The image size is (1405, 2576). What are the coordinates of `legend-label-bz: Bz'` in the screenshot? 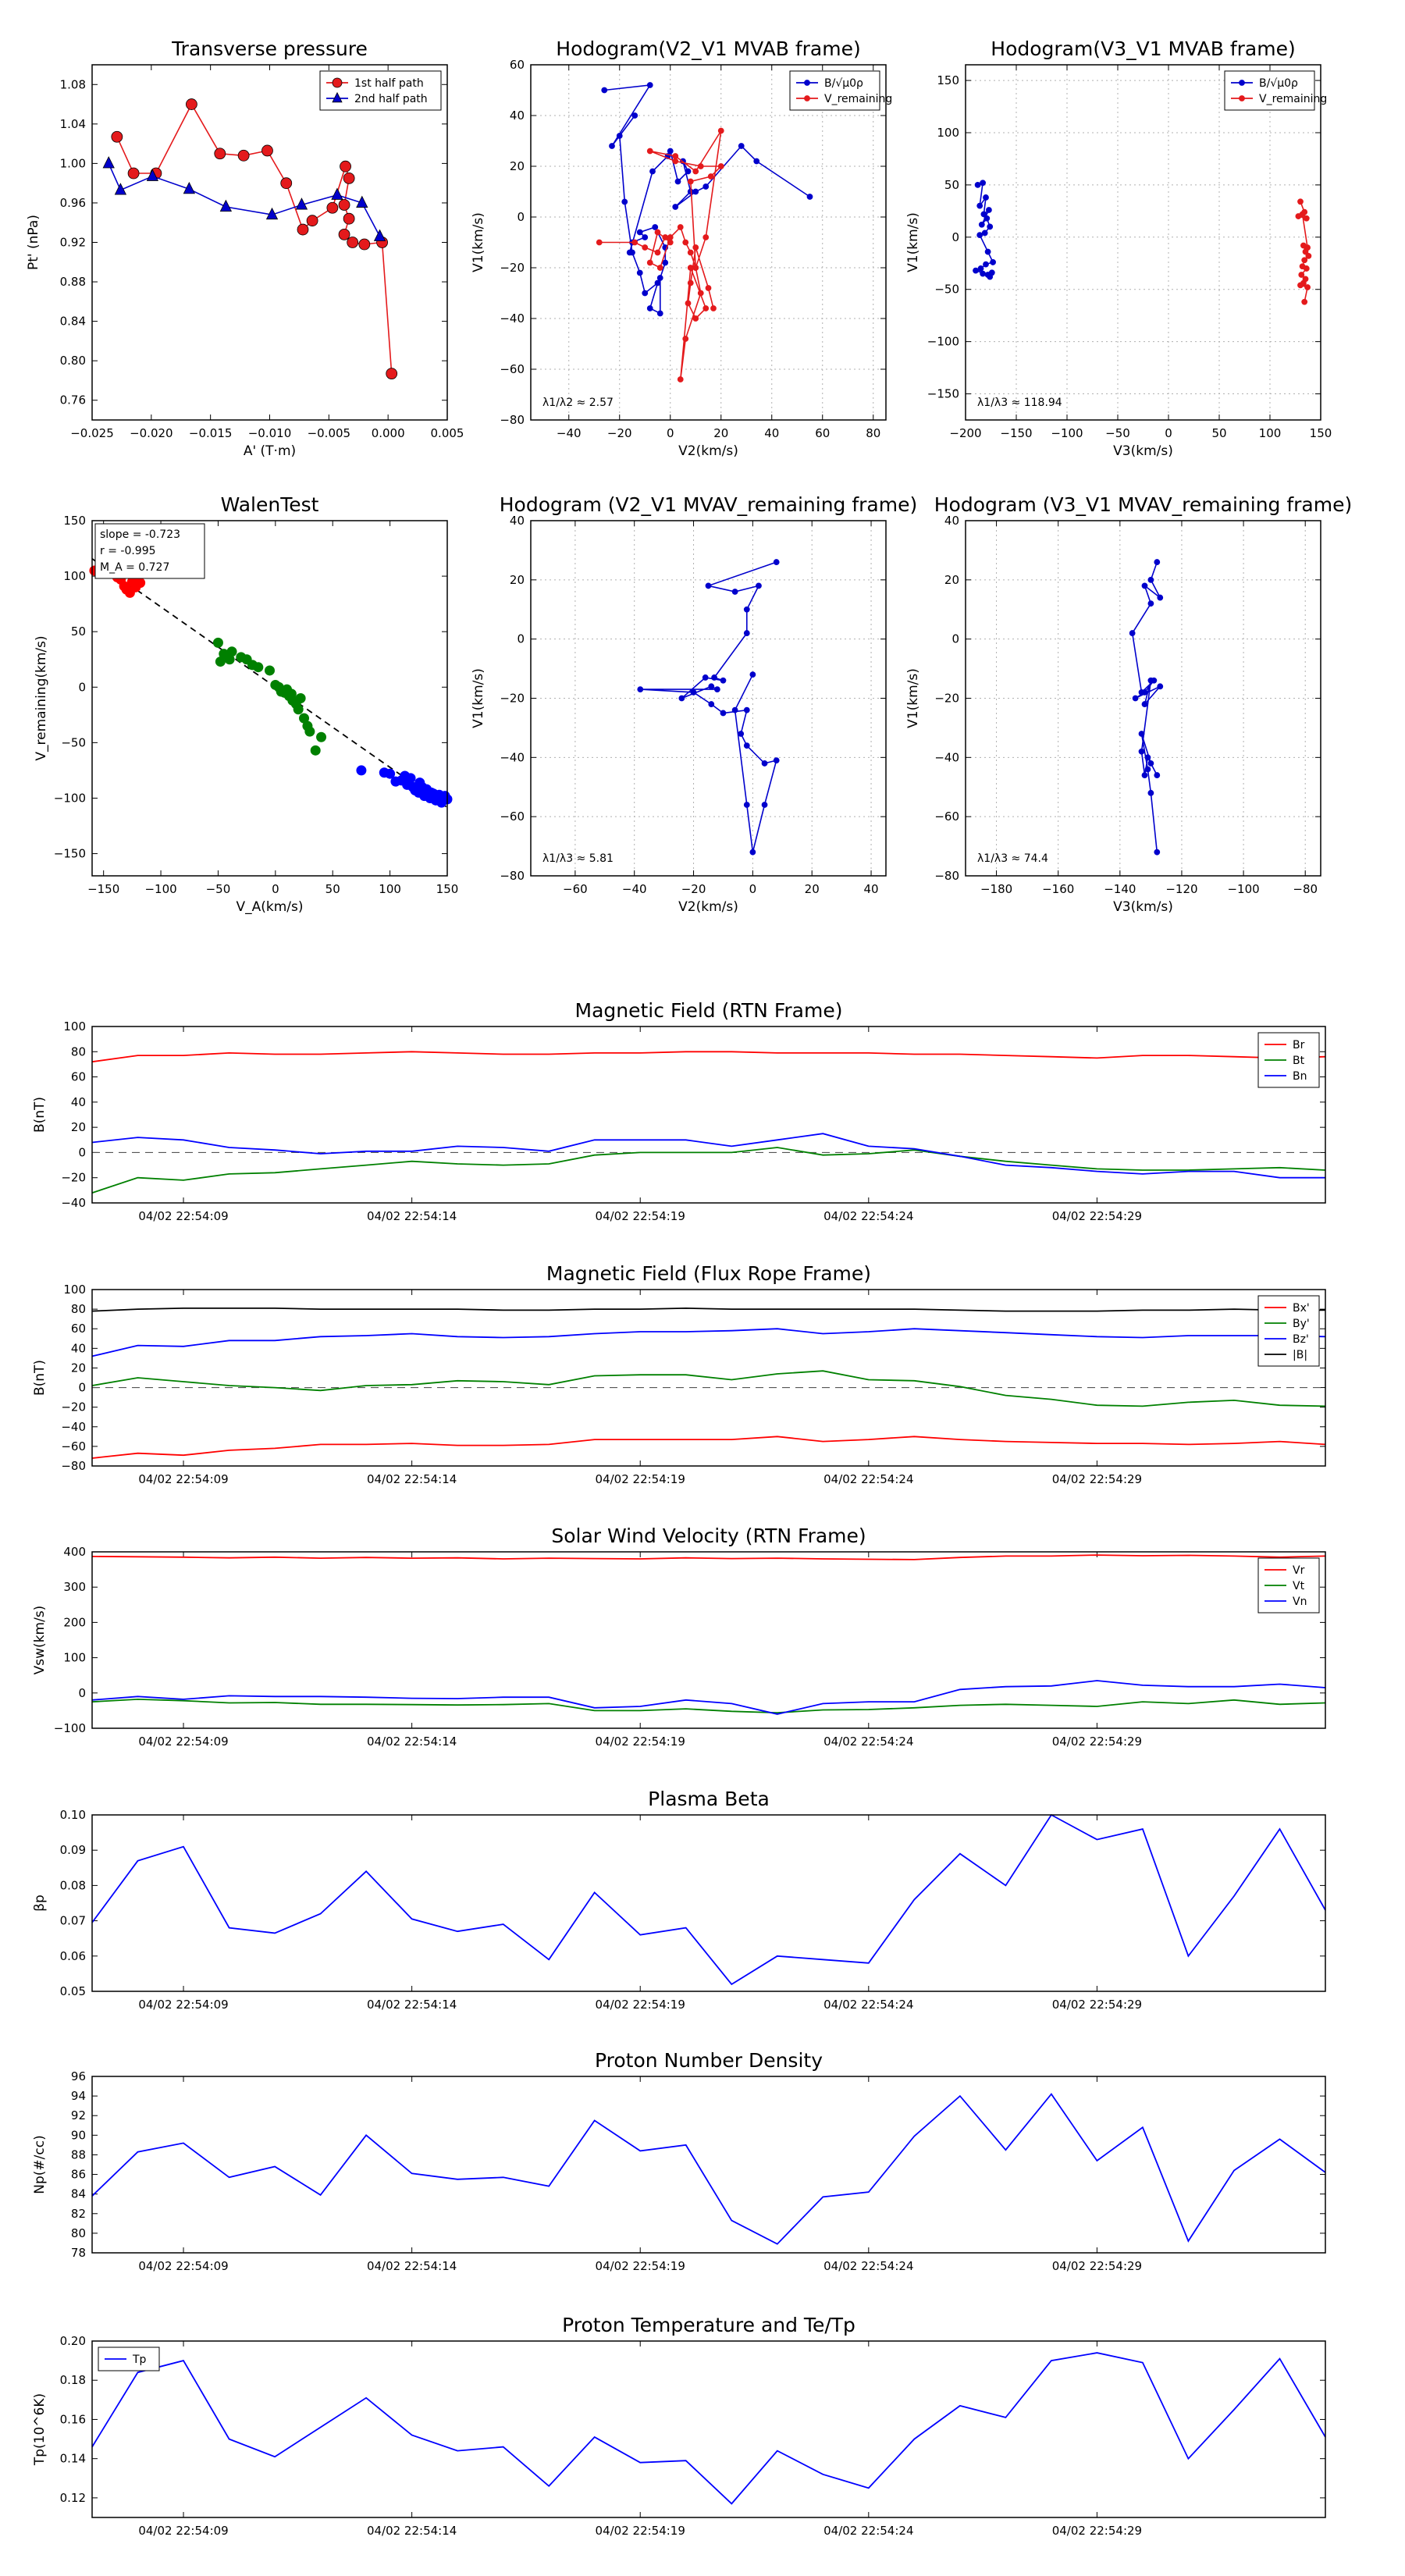 It's located at (1301, 1339).